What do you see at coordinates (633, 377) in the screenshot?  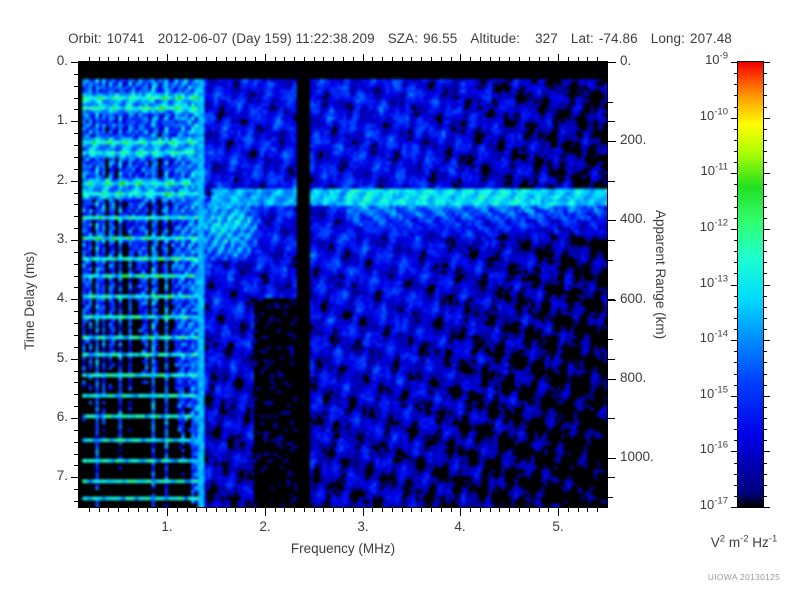 I see `y2-axis-tick-label: 800.` at bounding box center [633, 377].